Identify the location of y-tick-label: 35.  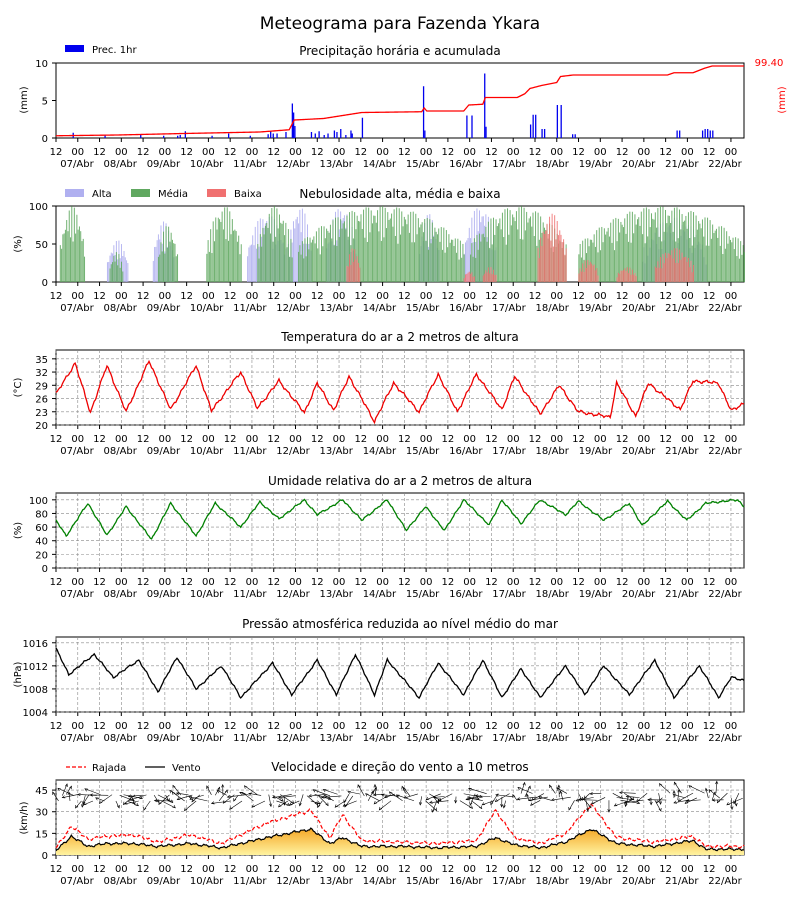
(41, 360).